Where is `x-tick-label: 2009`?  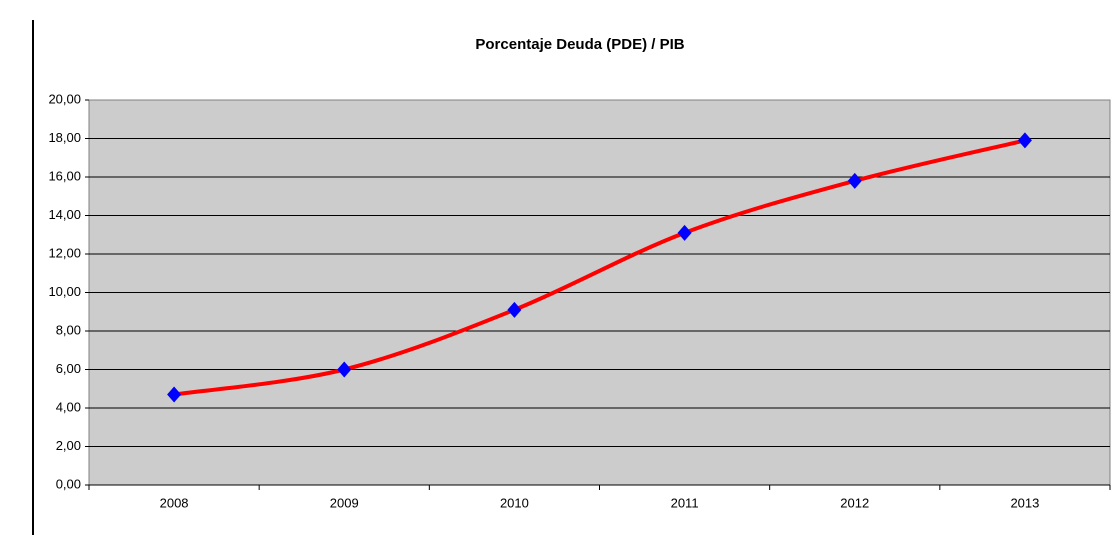 x-tick-label: 2009 is located at coordinates (344, 502).